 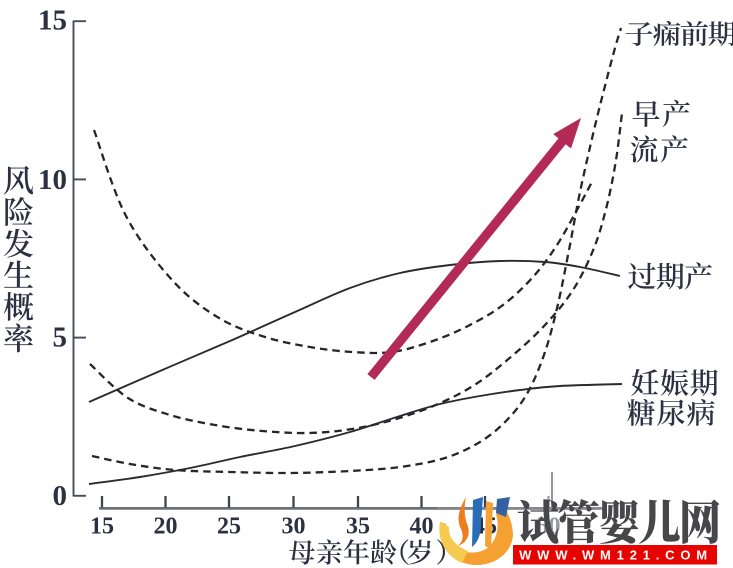 What do you see at coordinates (52, 180) in the screenshot?
I see `svg-text: 10` at bounding box center [52, 180].